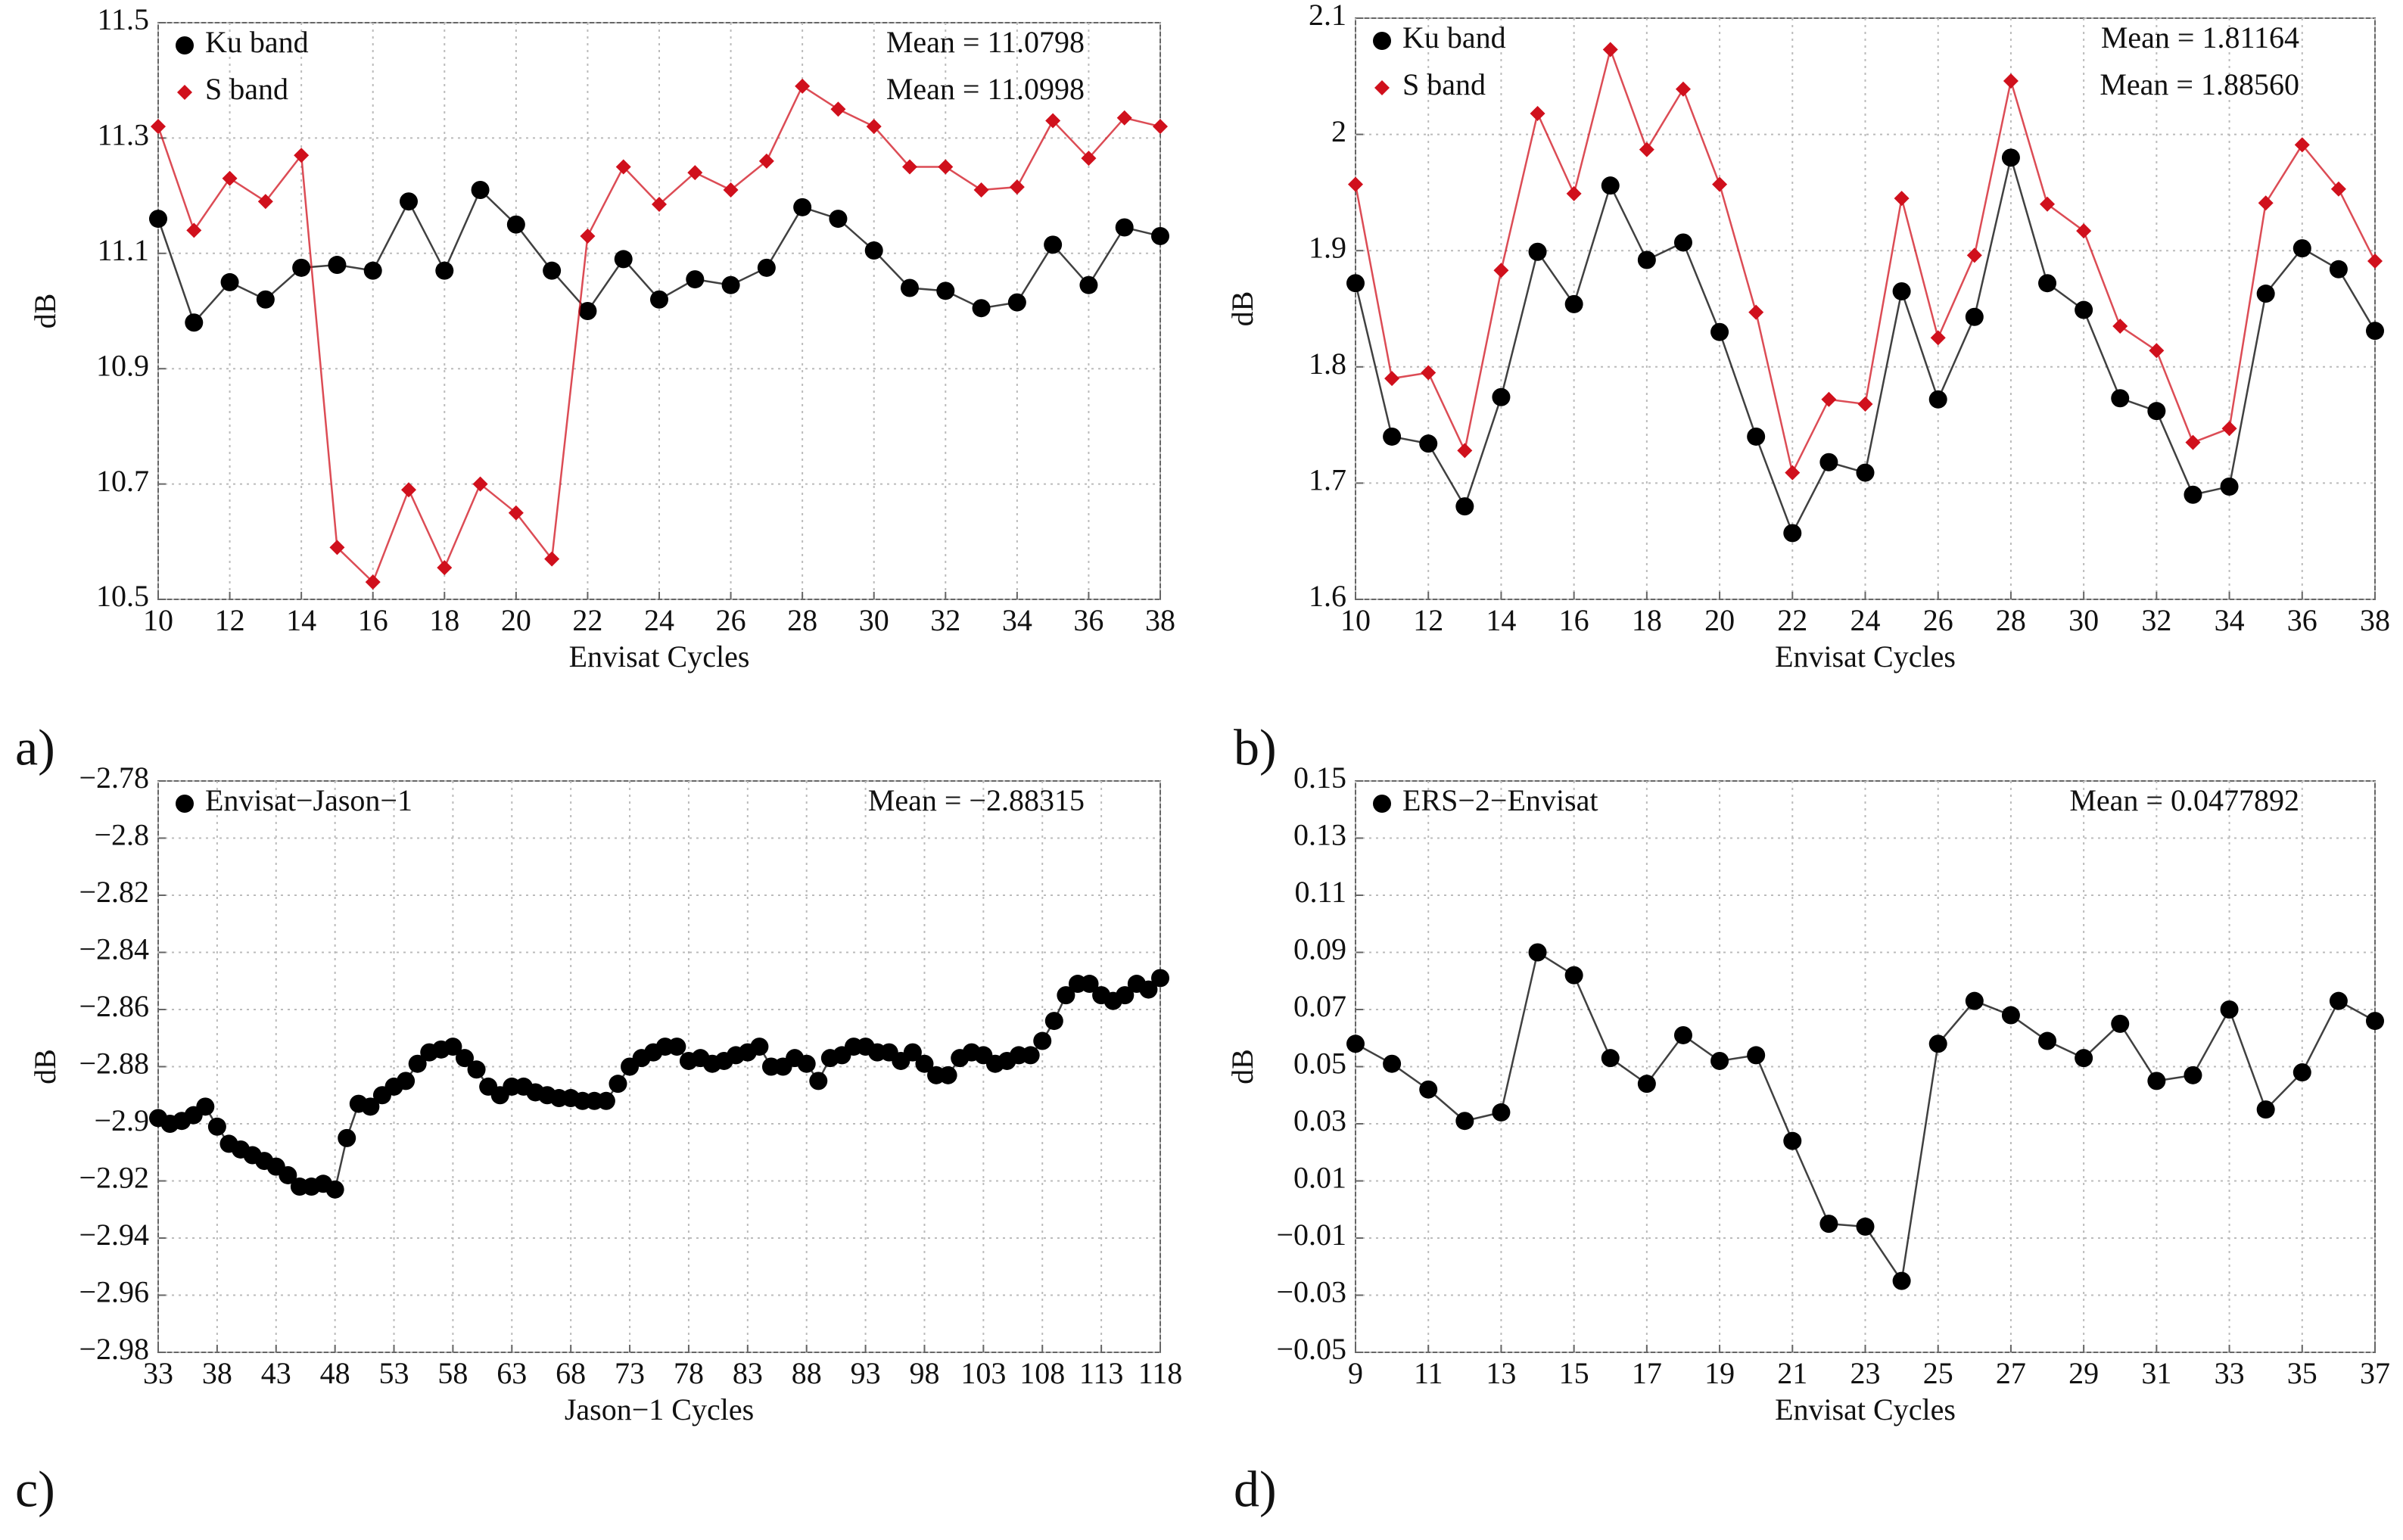 The height and width of the screenshot is (1540, 2403). I want to click on x-tick-label: 11, so click(1429, 1373).